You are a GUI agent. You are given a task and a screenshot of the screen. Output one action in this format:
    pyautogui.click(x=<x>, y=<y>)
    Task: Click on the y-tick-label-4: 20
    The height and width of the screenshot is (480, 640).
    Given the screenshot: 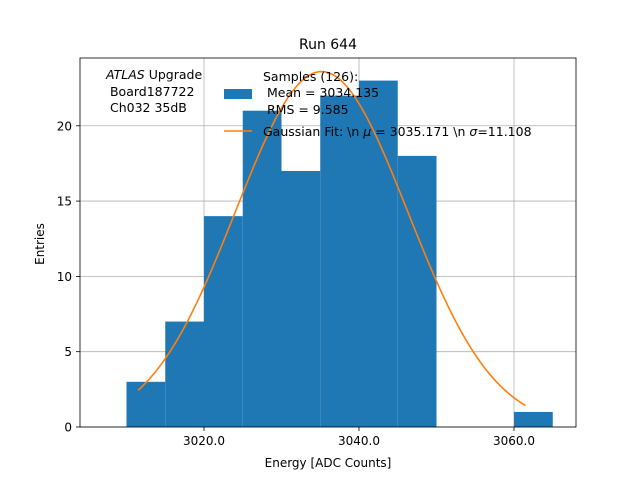 What is the action you would take?
    pyautogui.click(x=64, y=126)
    